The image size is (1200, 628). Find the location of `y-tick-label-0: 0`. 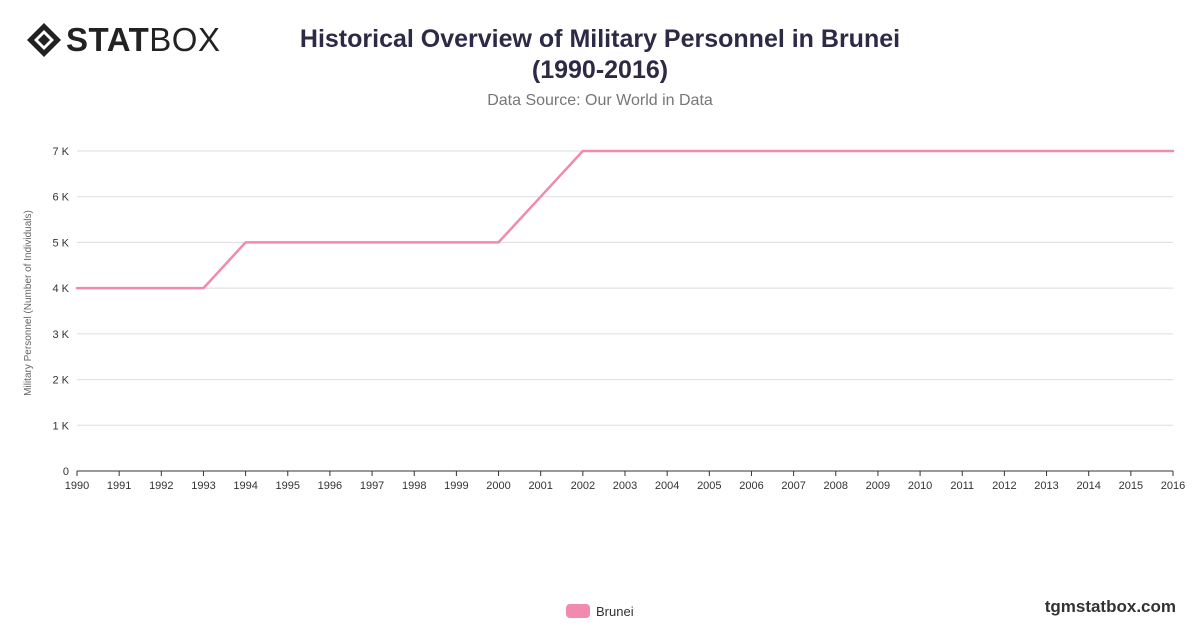

y-tick-label-0: 0 is located at coordinates (66, 472).